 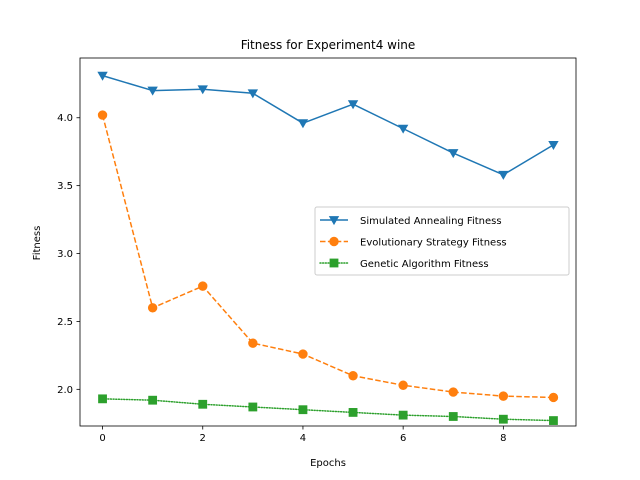 I want to click on legend-box, so click(x=442, y=241).